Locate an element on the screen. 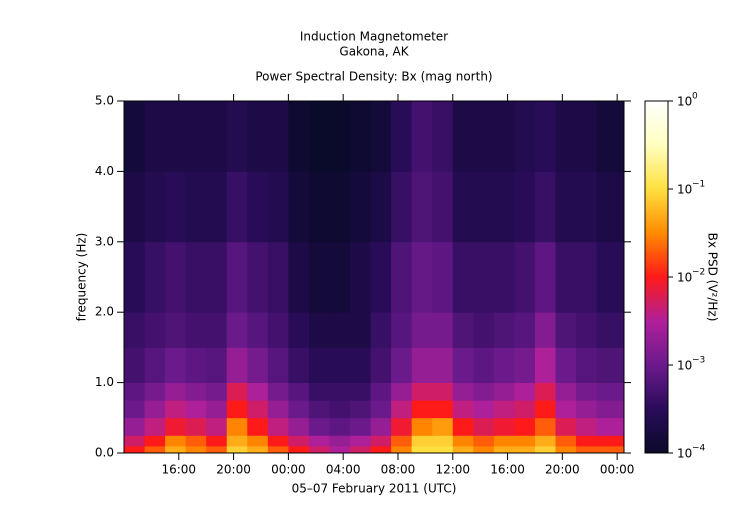 Image resolution: width=749 pixels, height=530 pixels. colorbar-tick-exponent: −2 is located at coordinates (698, 273).